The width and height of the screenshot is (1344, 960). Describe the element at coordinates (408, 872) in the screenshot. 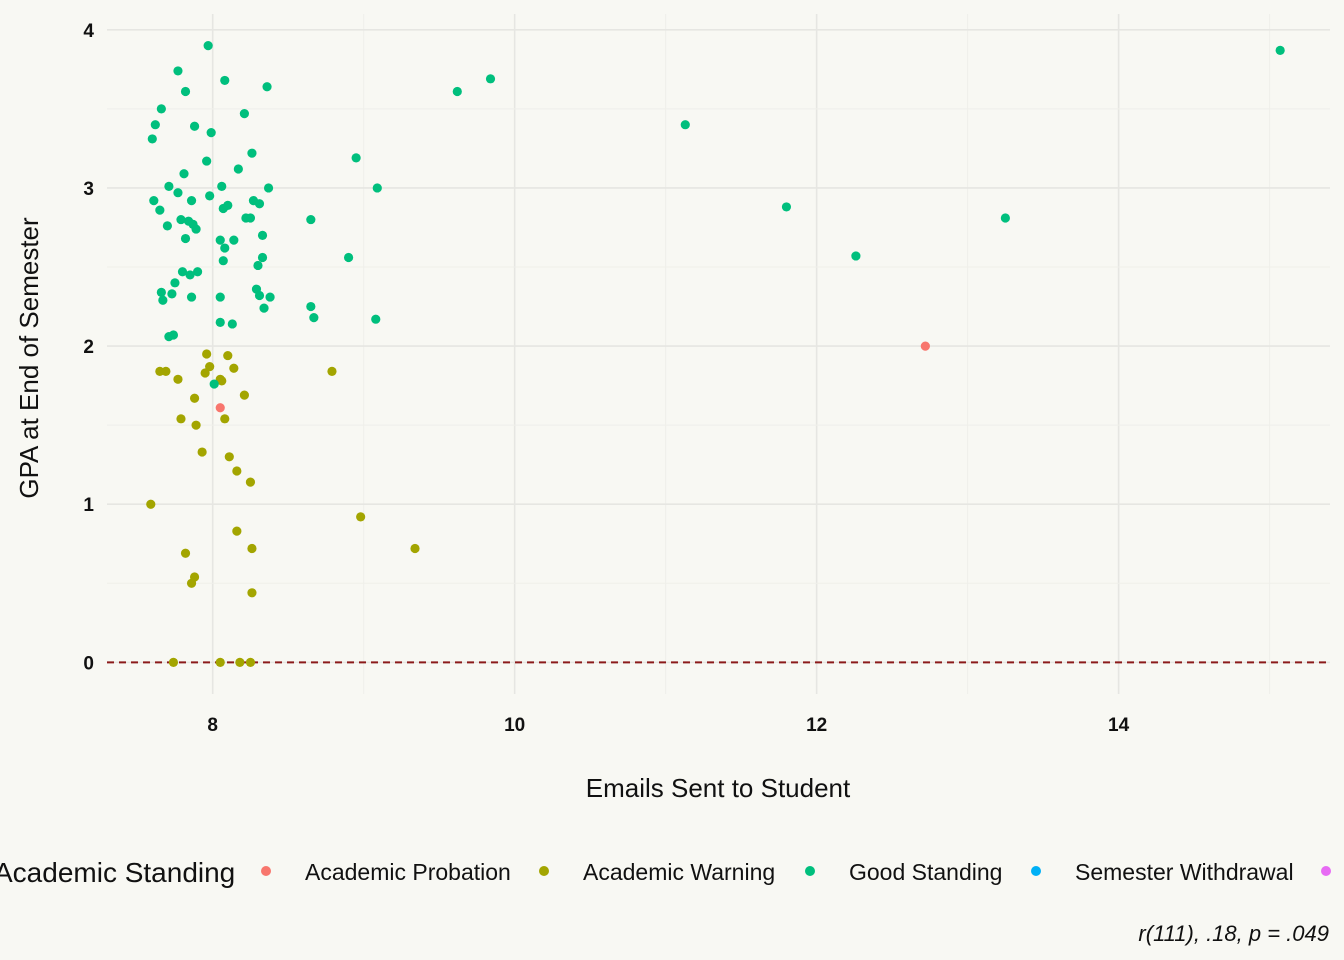

I see `legend-label: Academic Probation` at that location.